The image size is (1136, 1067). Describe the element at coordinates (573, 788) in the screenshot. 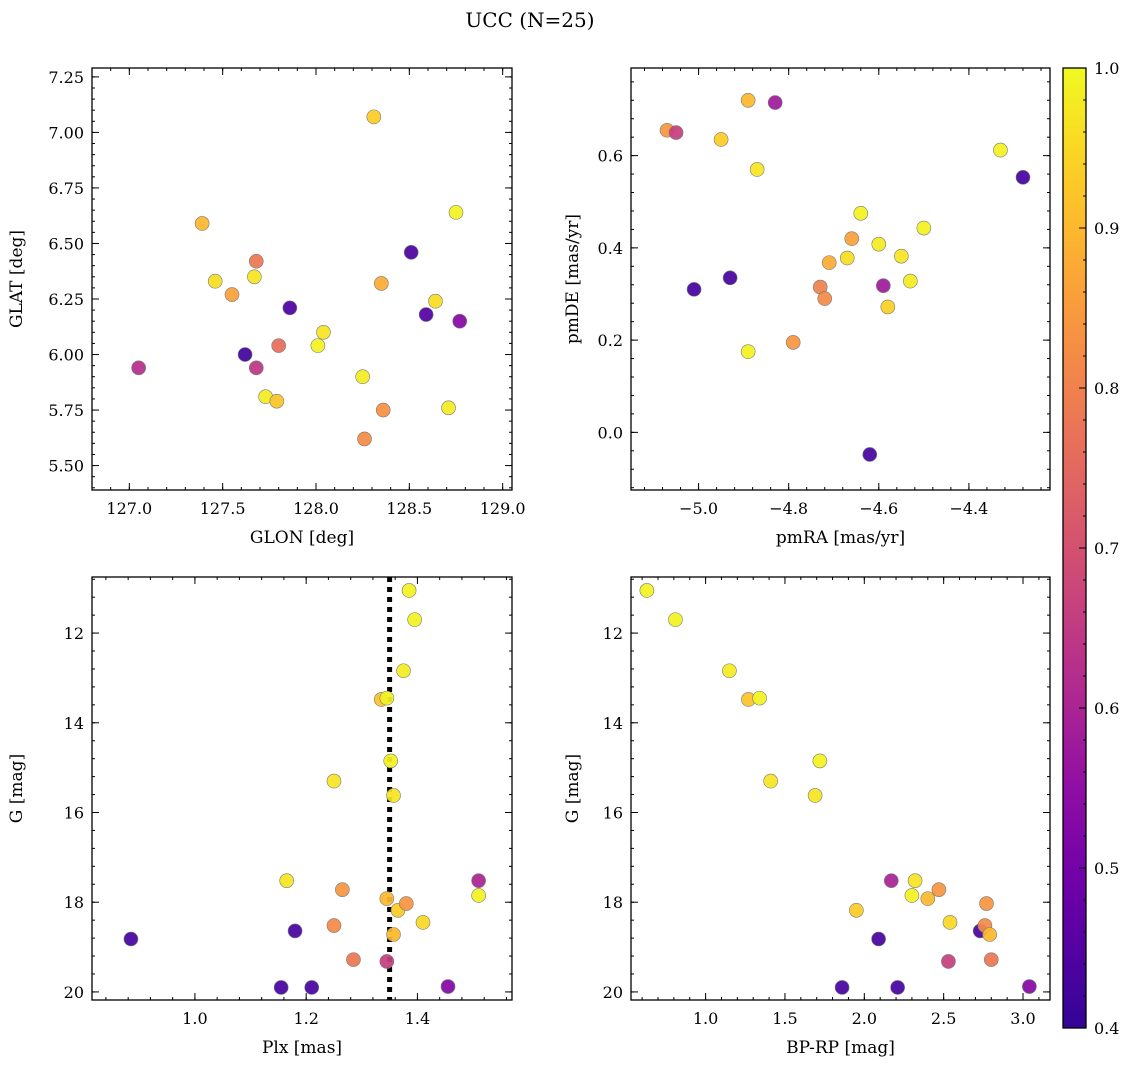

I see `y-axis-label: G [mag]` at that location.